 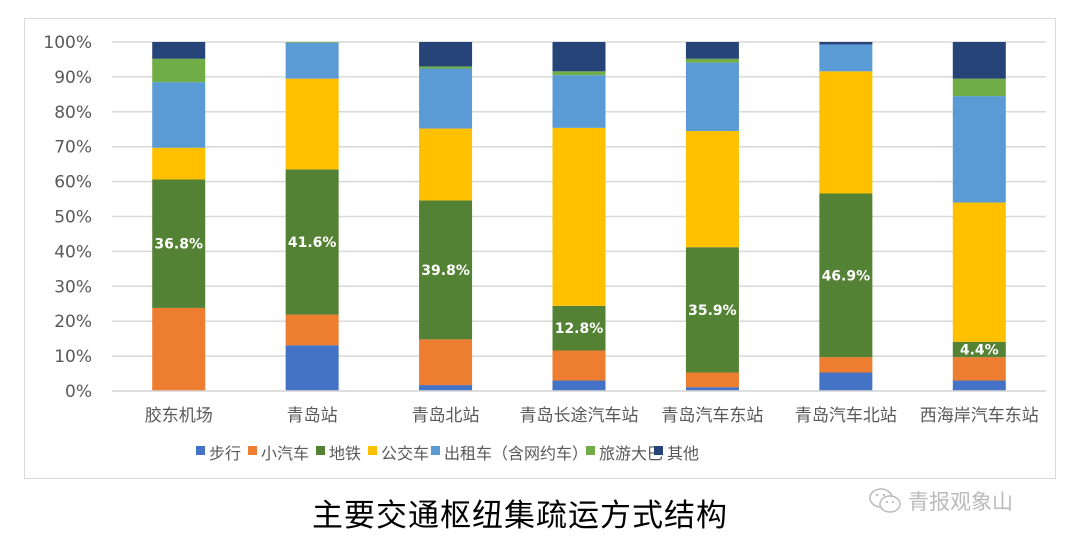 What do you see at coordinates (960, 502) in the screenshot?
I see `watermark-text: 青报观象山` at bounding box center [960, 502].